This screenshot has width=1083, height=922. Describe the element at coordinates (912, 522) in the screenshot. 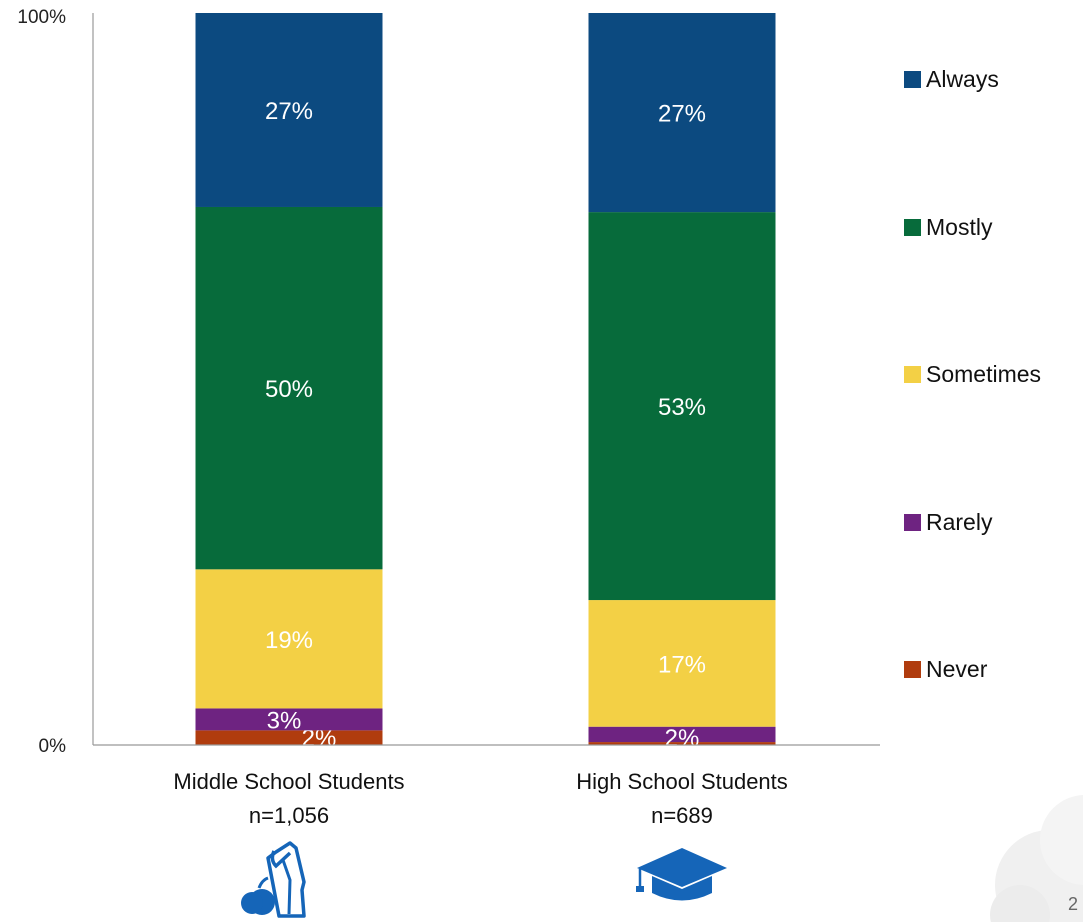

I see `legend-swatch-rarely` at that location.